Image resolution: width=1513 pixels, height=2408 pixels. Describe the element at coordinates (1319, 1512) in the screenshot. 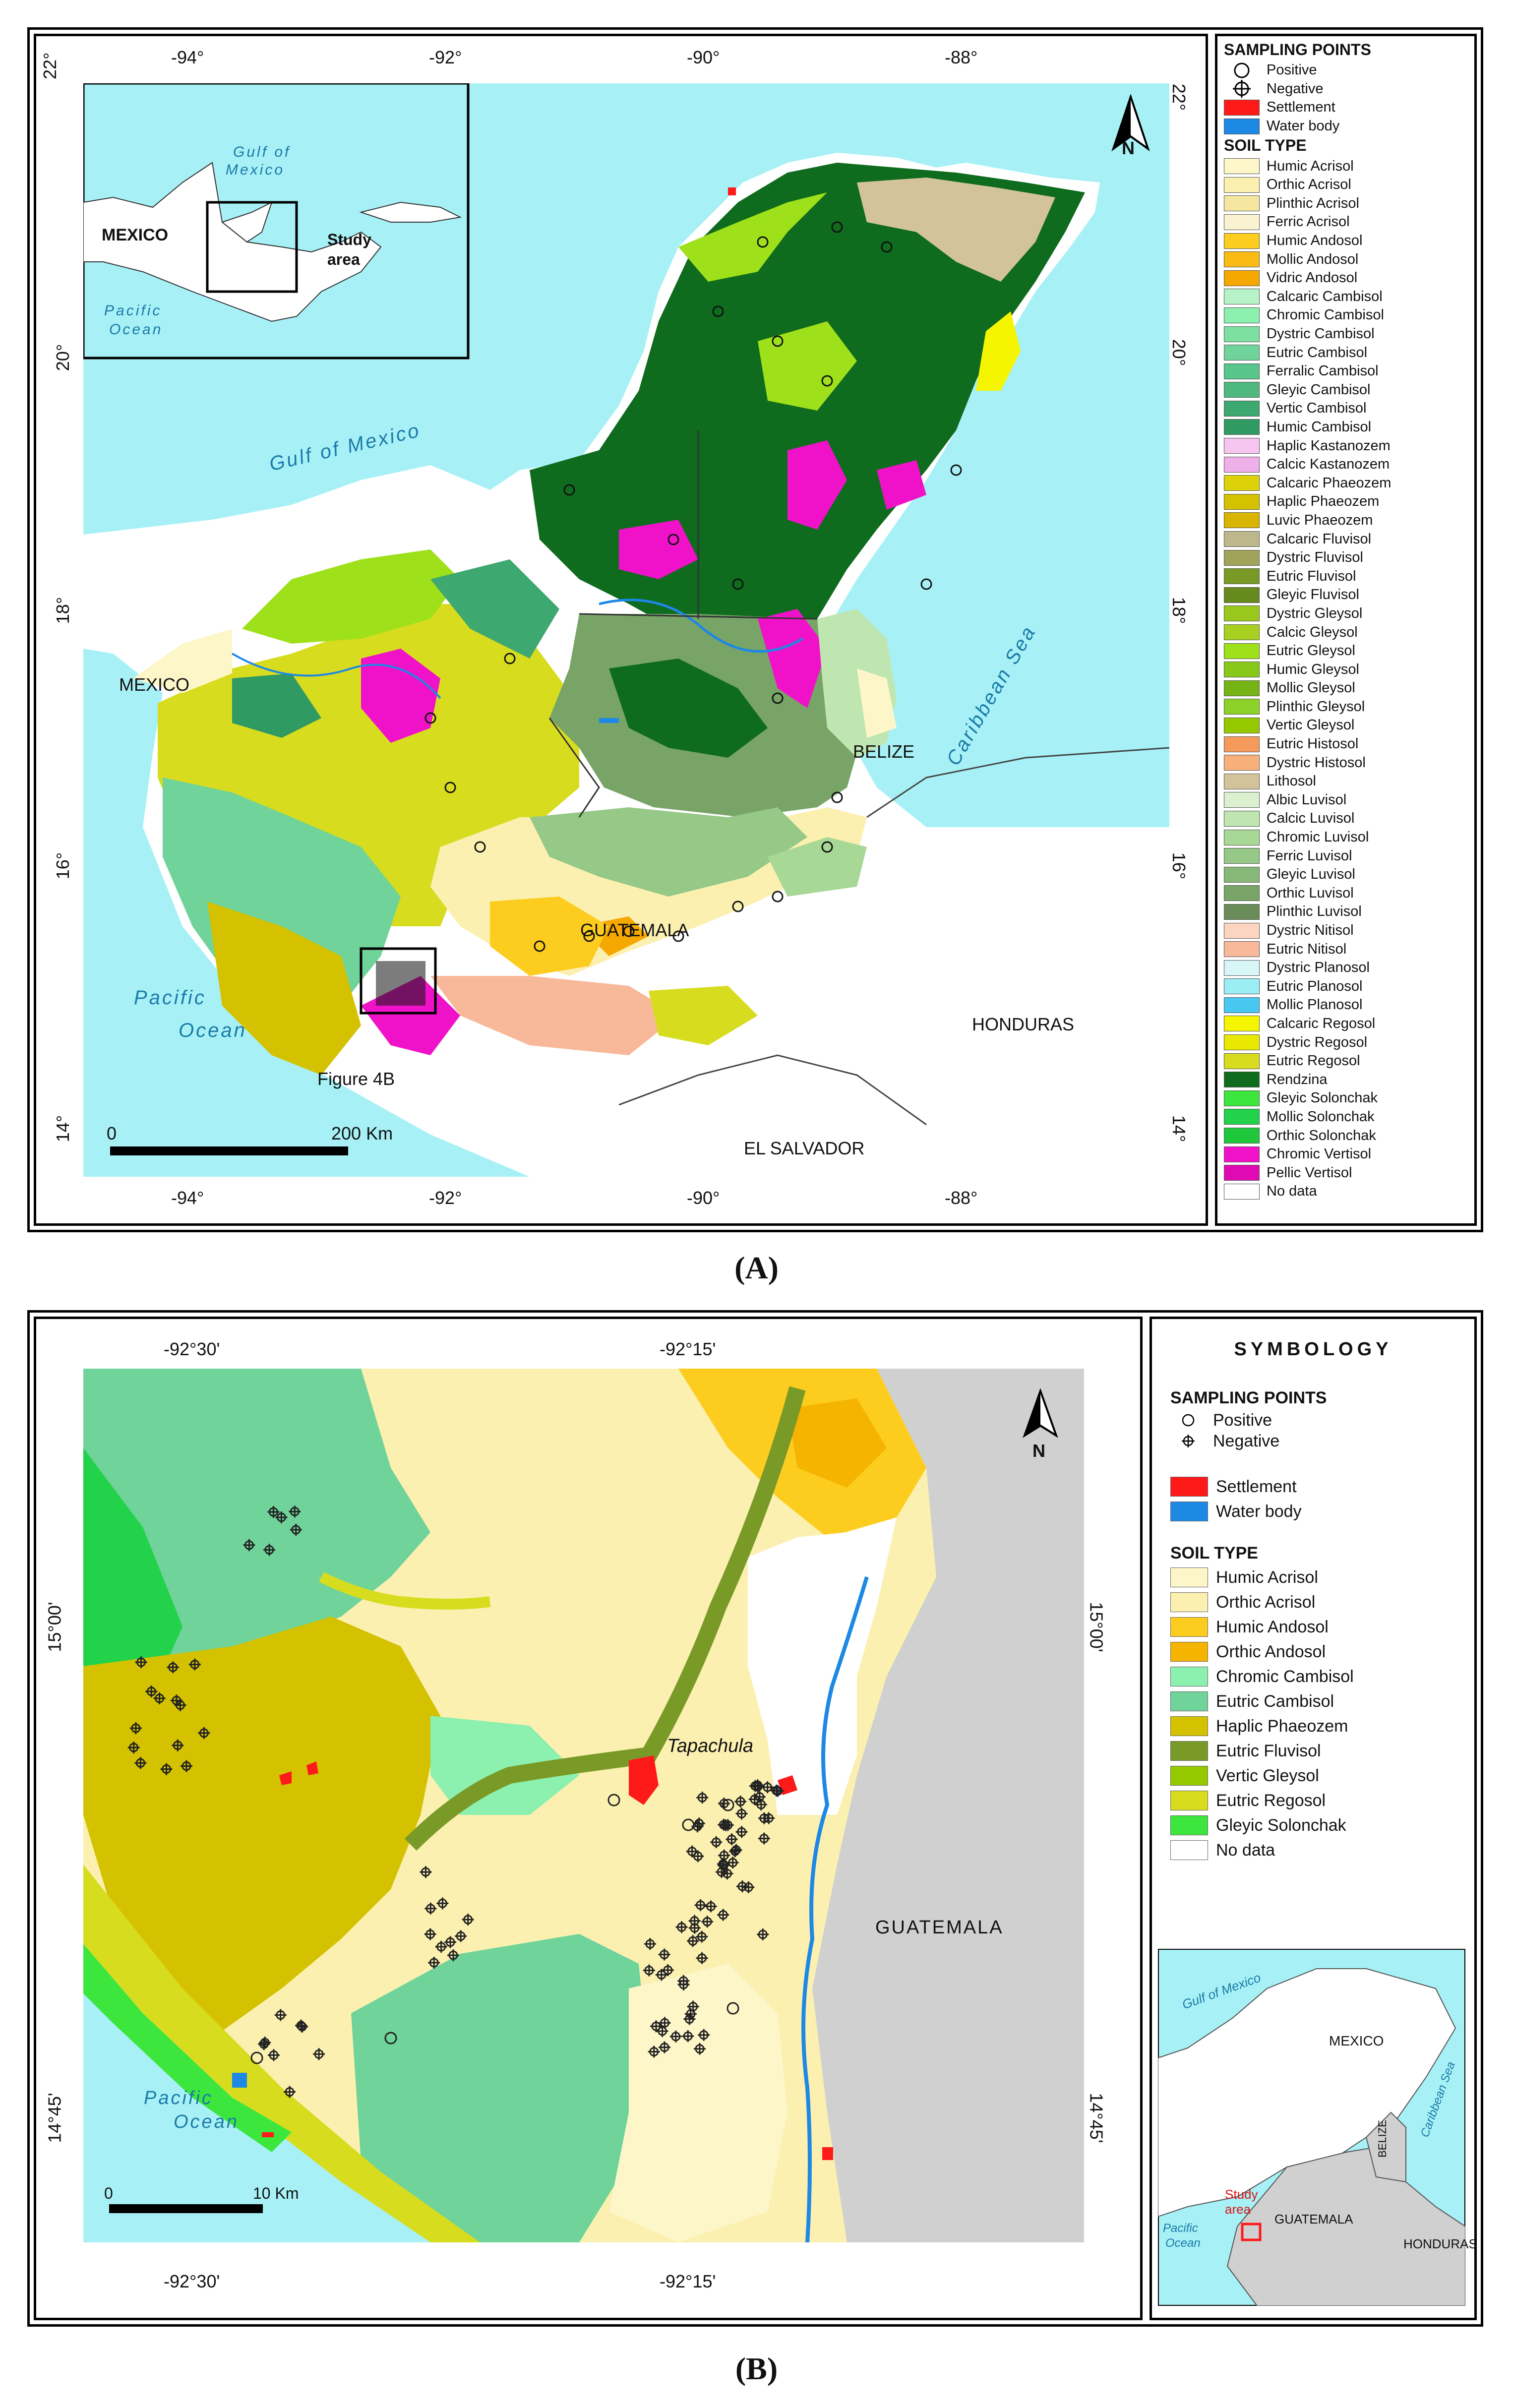

I see `legend-water-b: Water body` at that location.